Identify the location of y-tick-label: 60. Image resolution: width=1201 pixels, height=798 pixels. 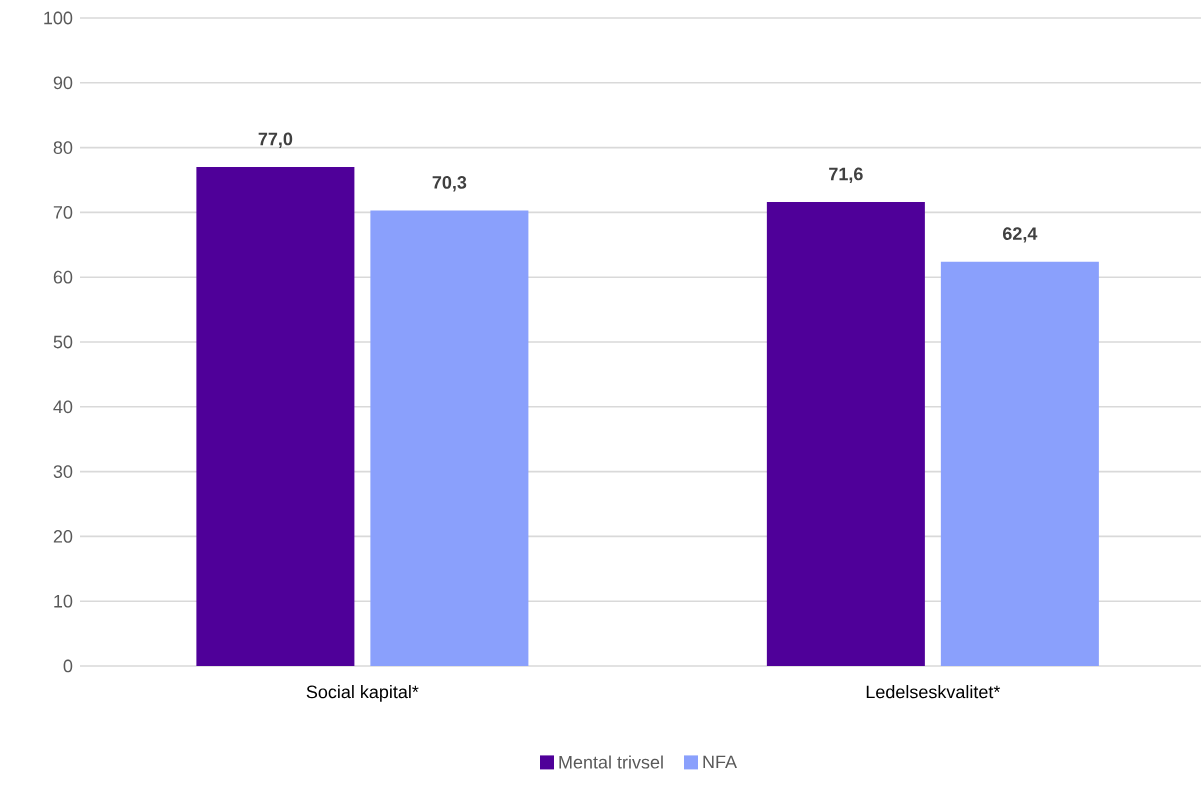
(63, 277).